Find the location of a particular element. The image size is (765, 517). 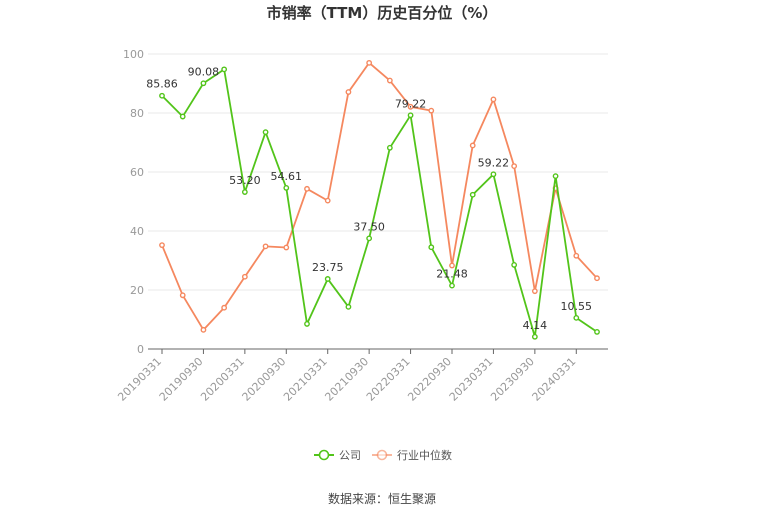

y-axis: 0 20 40 60 80 100 is located at coordinates (133, 202).